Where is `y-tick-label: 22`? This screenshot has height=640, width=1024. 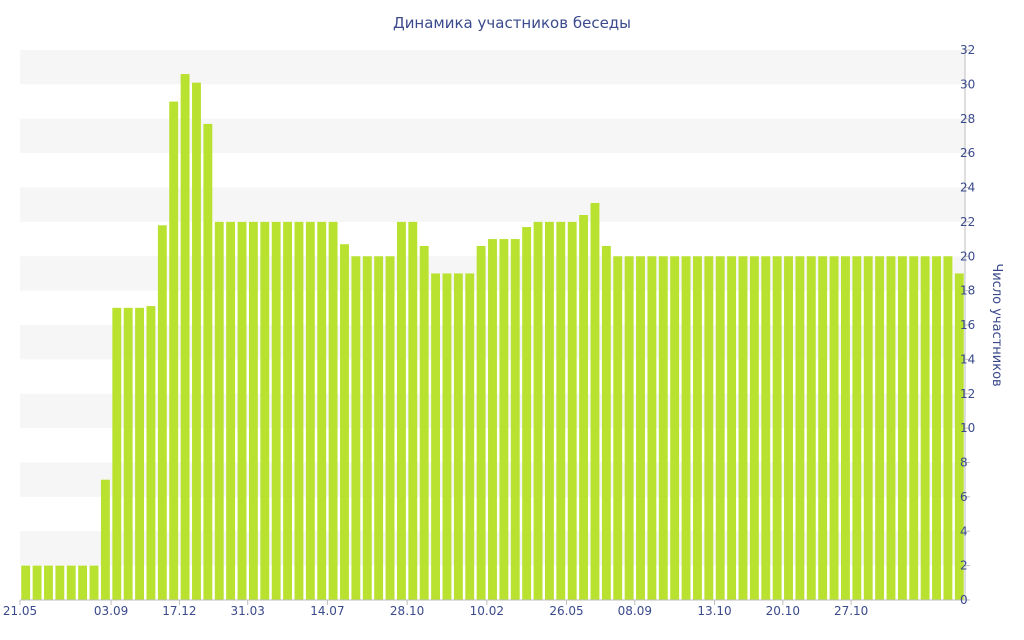 y-tick-label: 22 is located at coordinates (967, 222).